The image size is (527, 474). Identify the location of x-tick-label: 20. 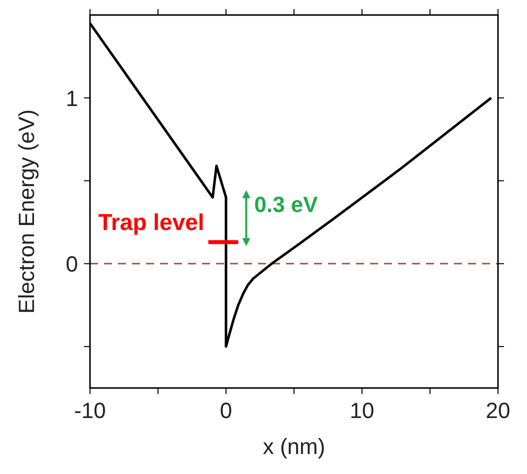
(498, 410).